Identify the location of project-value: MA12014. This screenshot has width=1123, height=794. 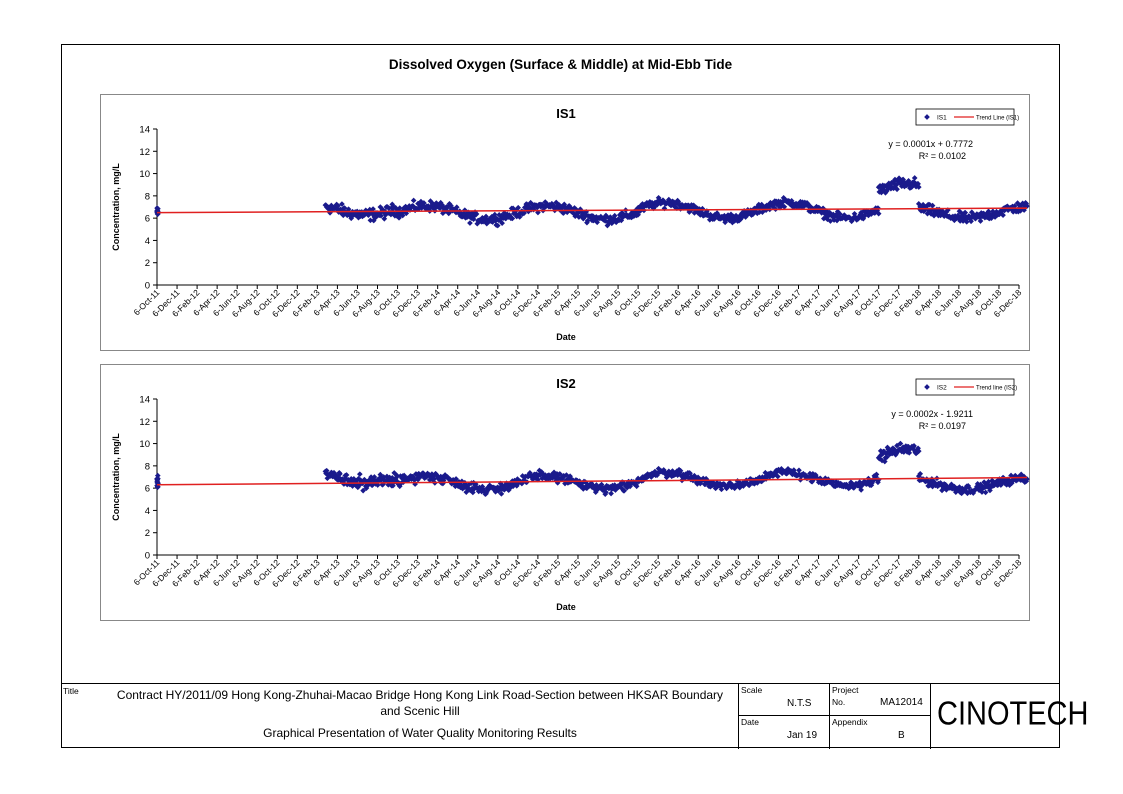
(901, 702).